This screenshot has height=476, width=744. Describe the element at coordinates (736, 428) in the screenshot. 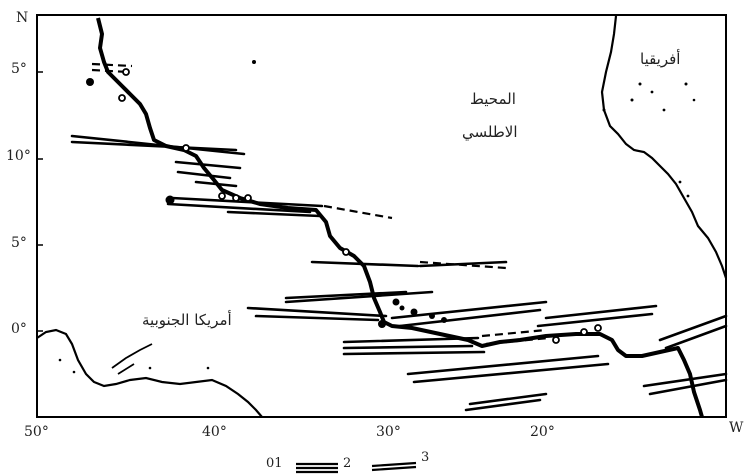

I see `west-label: W` at that location.